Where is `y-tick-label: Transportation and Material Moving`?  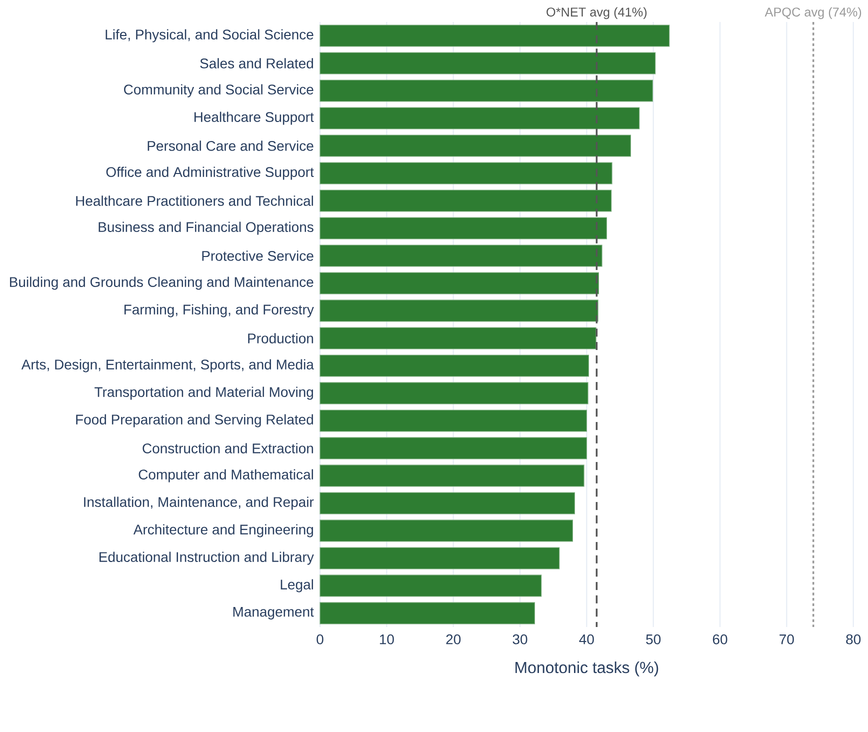 y-tick-label: Transportation and Material Moving is located at coordinates (204, 393).